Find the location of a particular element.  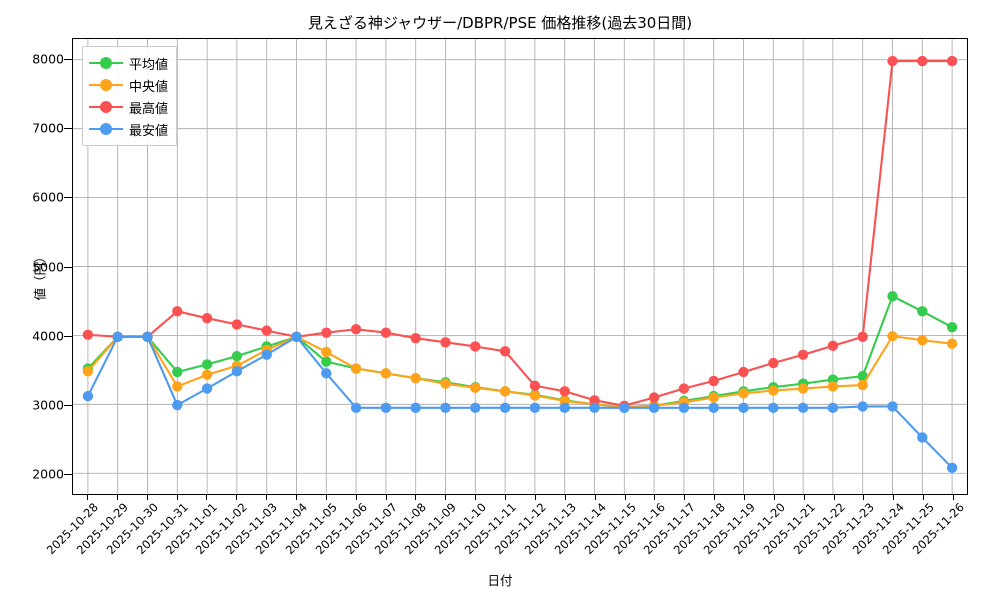

y-tick-label: 3000 is located at coordinates (48, 405).